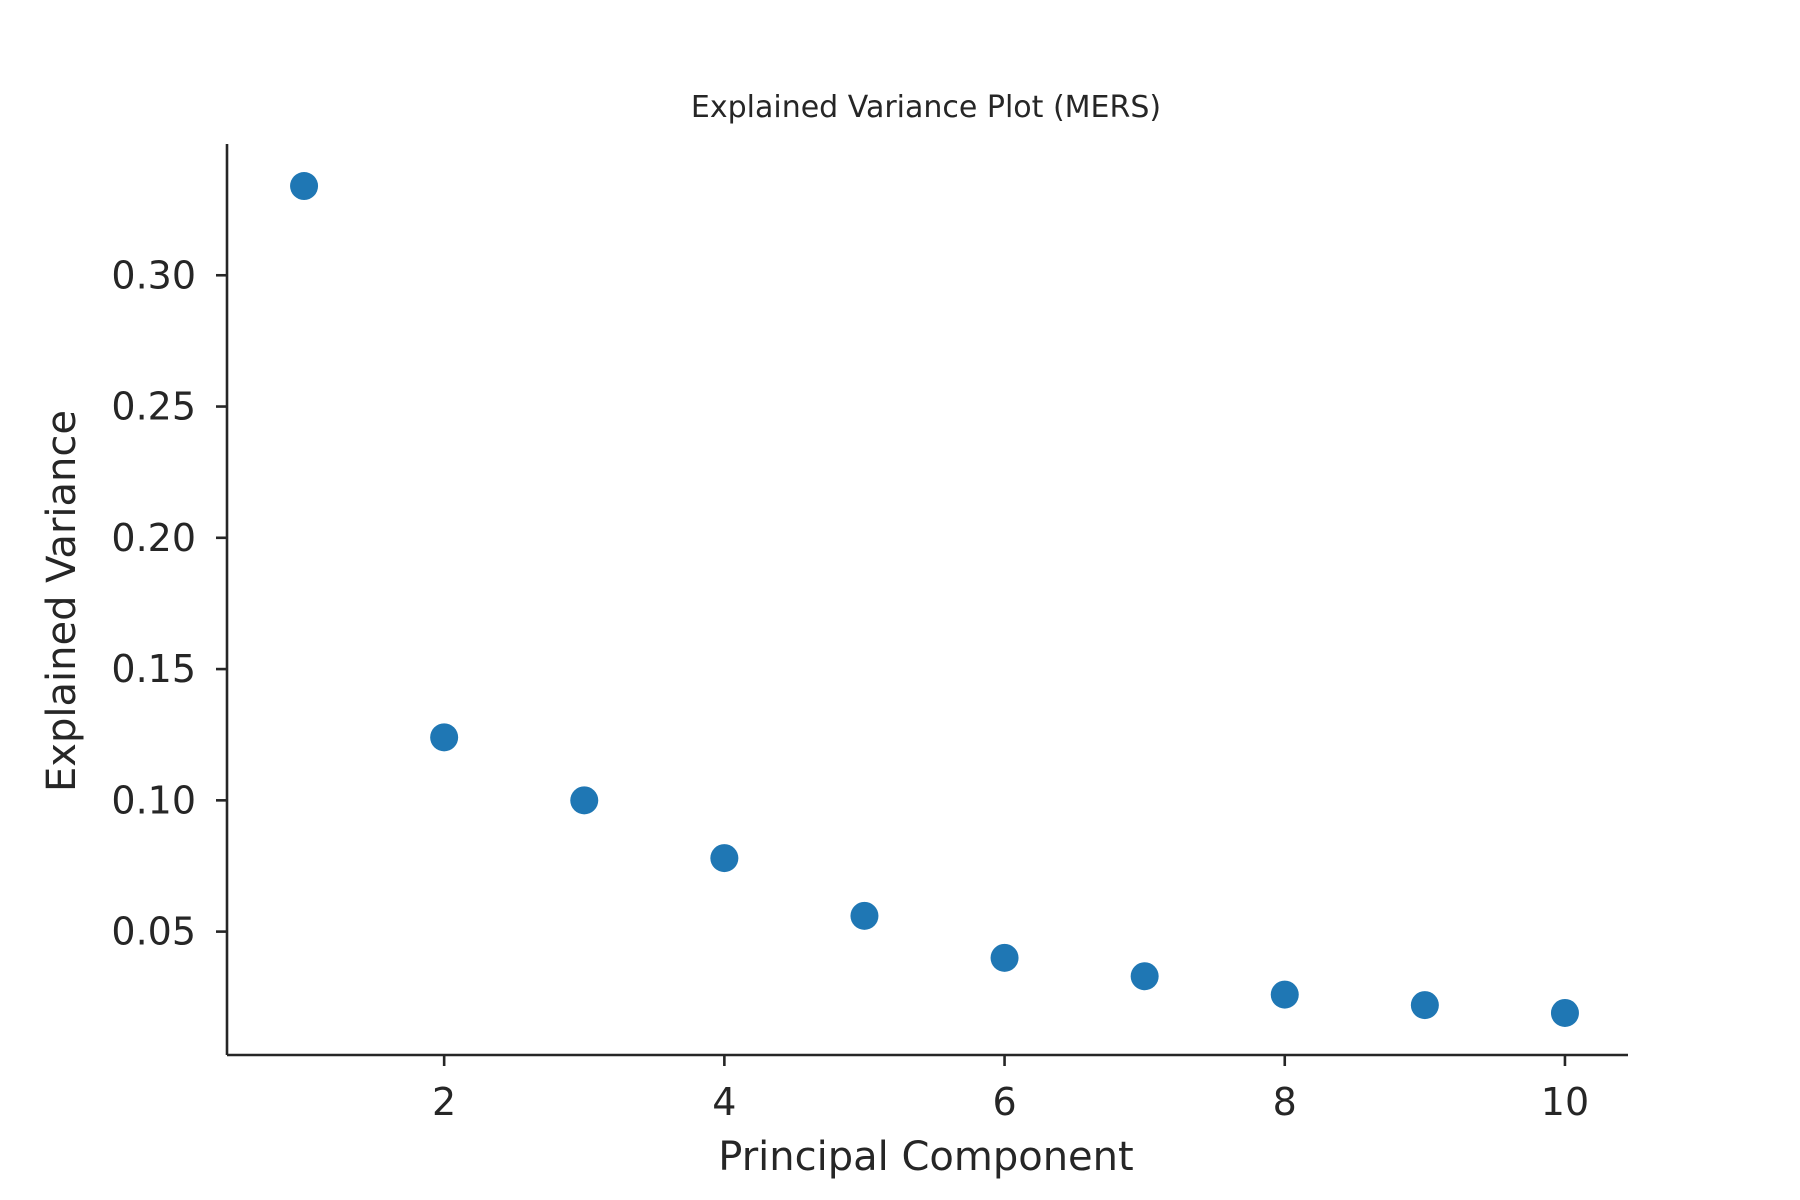  I want to click on y-tick-label: 0.20, so click(153, 538).